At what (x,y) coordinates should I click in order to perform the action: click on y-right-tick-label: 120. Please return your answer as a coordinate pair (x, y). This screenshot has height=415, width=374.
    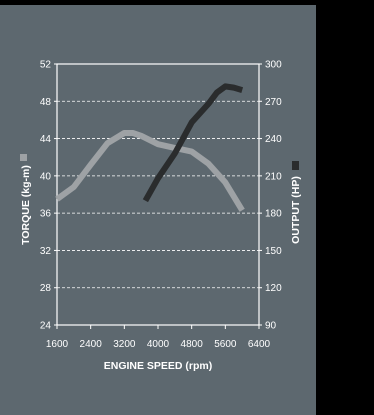
    Looking at the image, I should click on (273, 288).